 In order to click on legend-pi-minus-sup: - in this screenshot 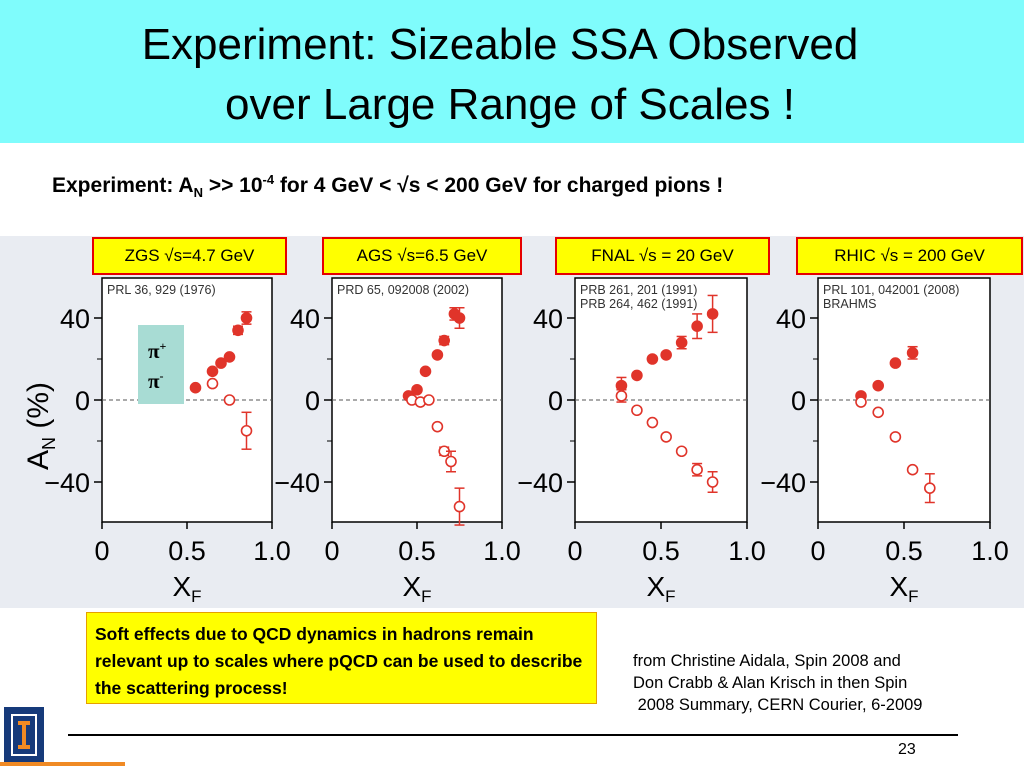, I will do `click(161, 376)`.